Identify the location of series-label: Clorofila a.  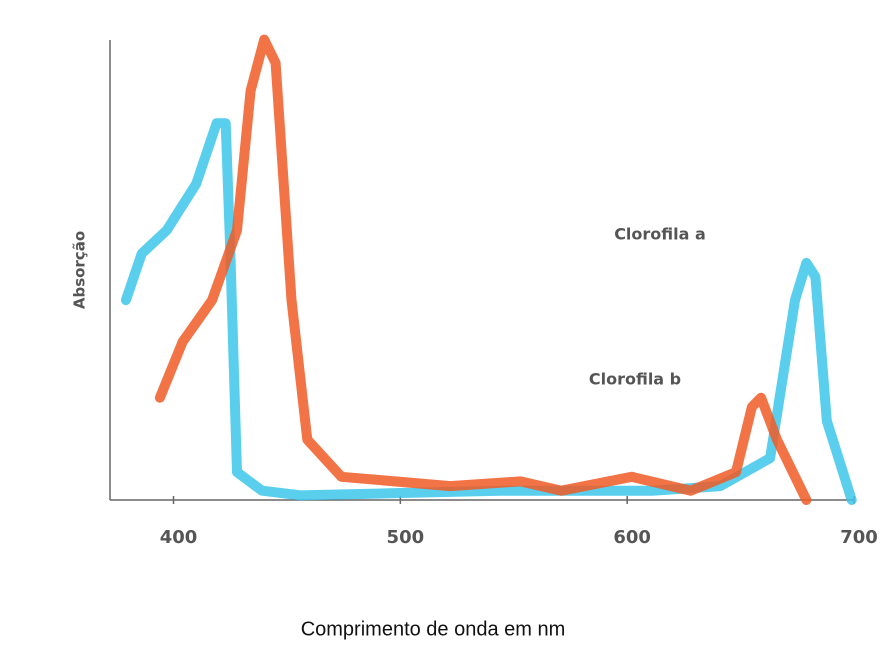
(660, 234).